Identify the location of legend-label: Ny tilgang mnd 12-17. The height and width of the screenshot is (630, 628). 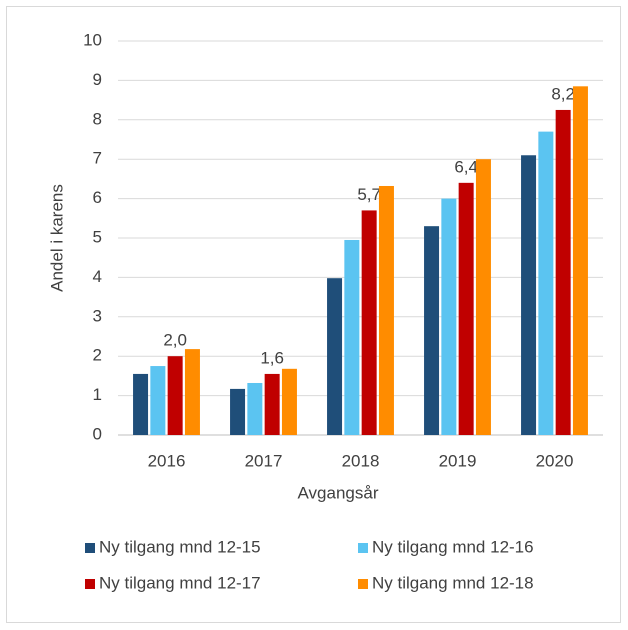
(180, 582).